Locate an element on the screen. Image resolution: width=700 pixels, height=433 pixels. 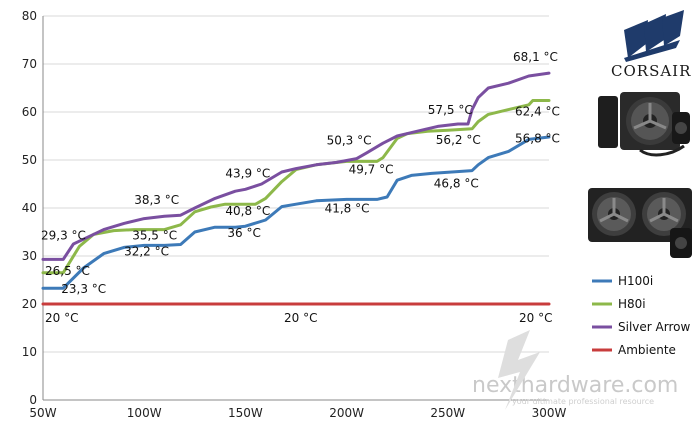
y-tick-label: 80 is located at coordinates (29, 16).